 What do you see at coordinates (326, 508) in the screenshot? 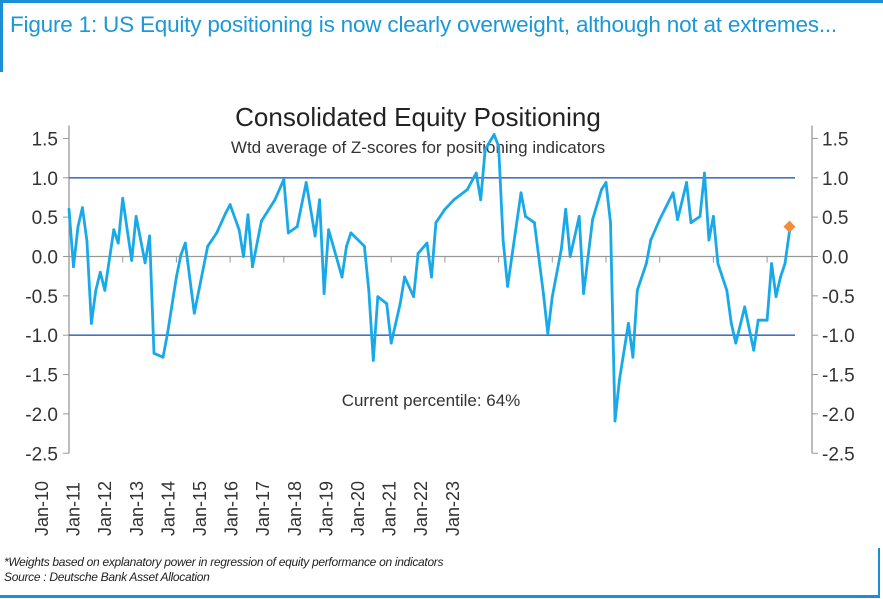
I see `x-tick-label: Jan-19` at bounding box center [326, 508].